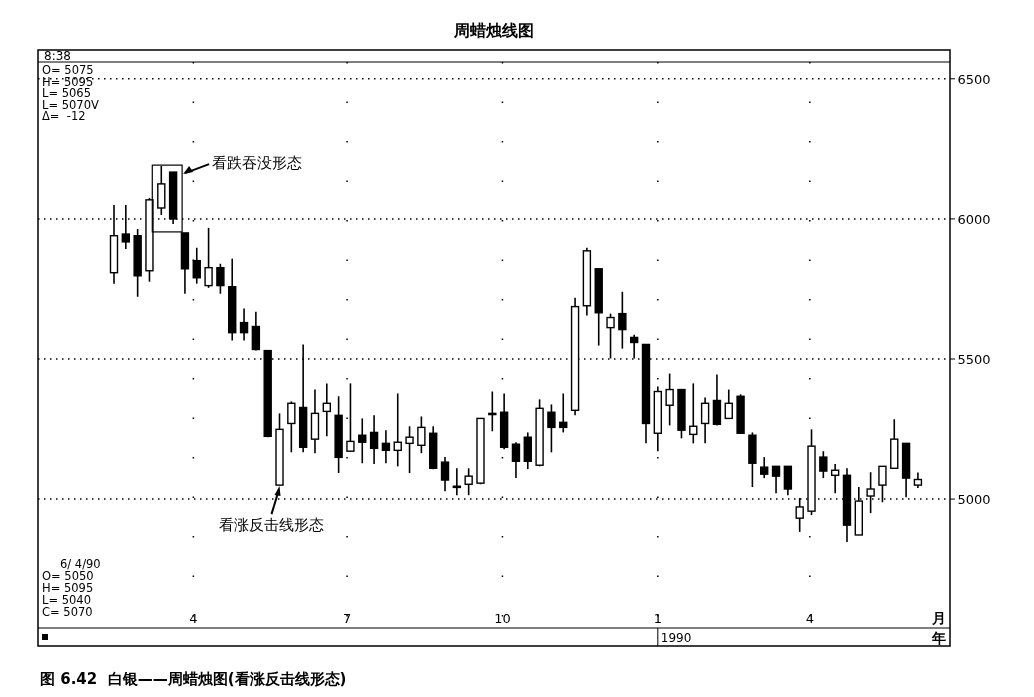 The height and width of the screenshot is (697, 1034). What do you see at coordinates (57, 56) in the screenshot?
I see `annotation: 8:38` at bounding box center [57, 56].